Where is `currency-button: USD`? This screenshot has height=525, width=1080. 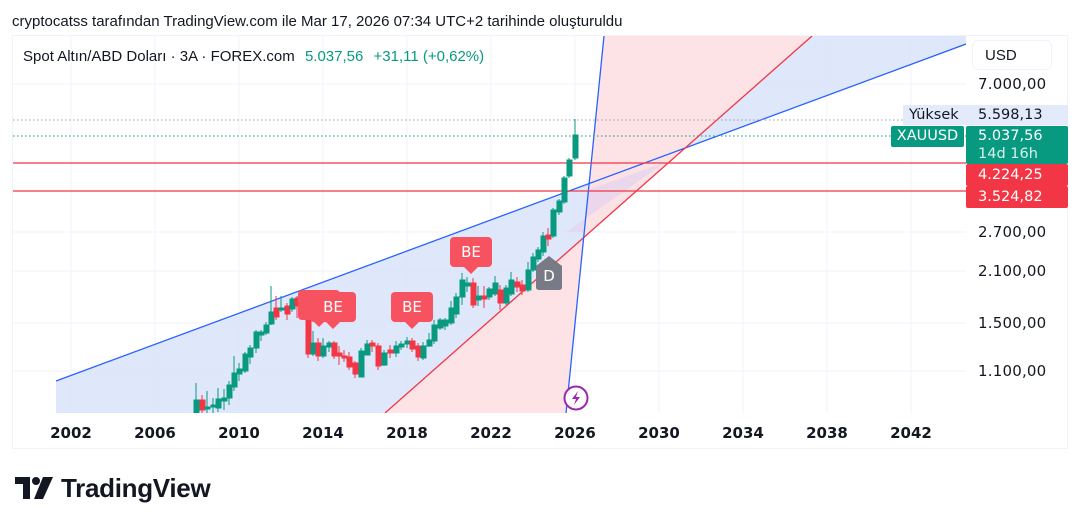
currency-button: USD is located at coordinates (1012, 55).